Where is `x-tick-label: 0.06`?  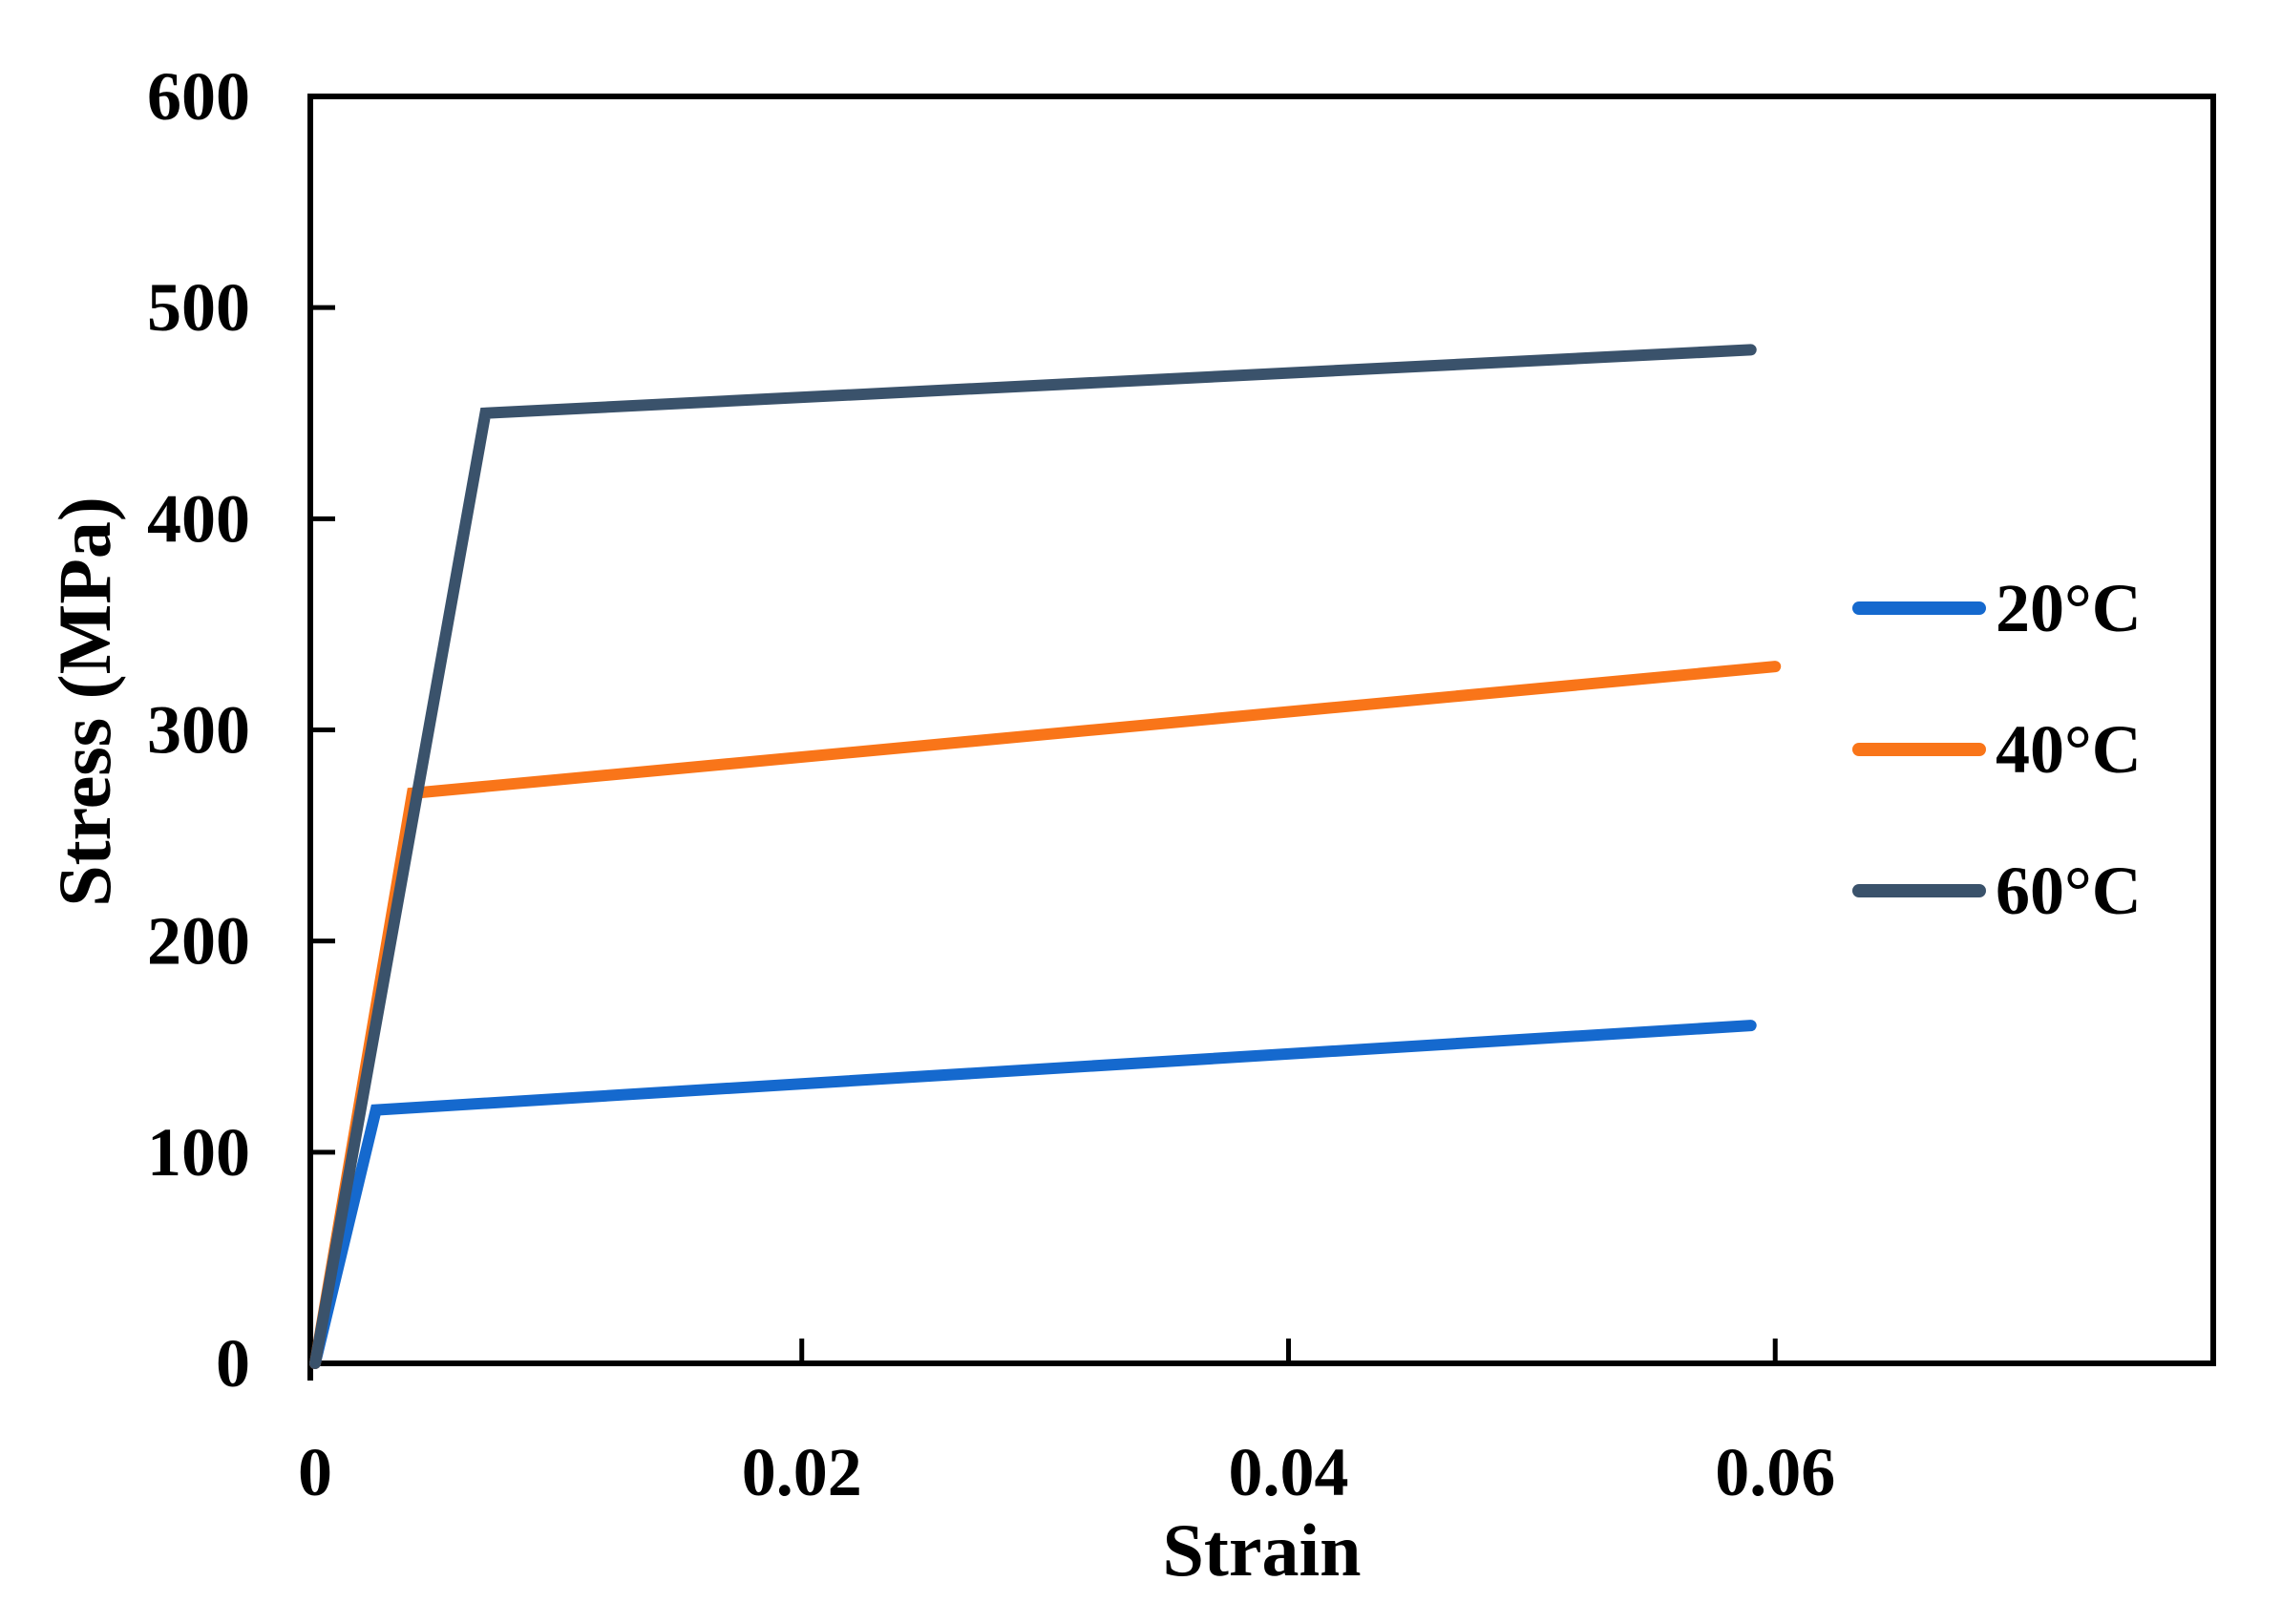
x-tick-label: 0.06 is located at coordinates (1775, 1472).